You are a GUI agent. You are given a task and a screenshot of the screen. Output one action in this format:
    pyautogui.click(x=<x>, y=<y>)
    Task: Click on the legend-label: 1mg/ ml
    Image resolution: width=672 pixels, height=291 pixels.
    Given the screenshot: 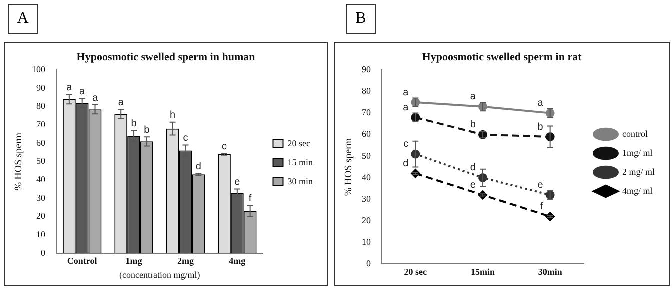 What is the action you would take?
    pyautogui.click(x=638, y=153)
    